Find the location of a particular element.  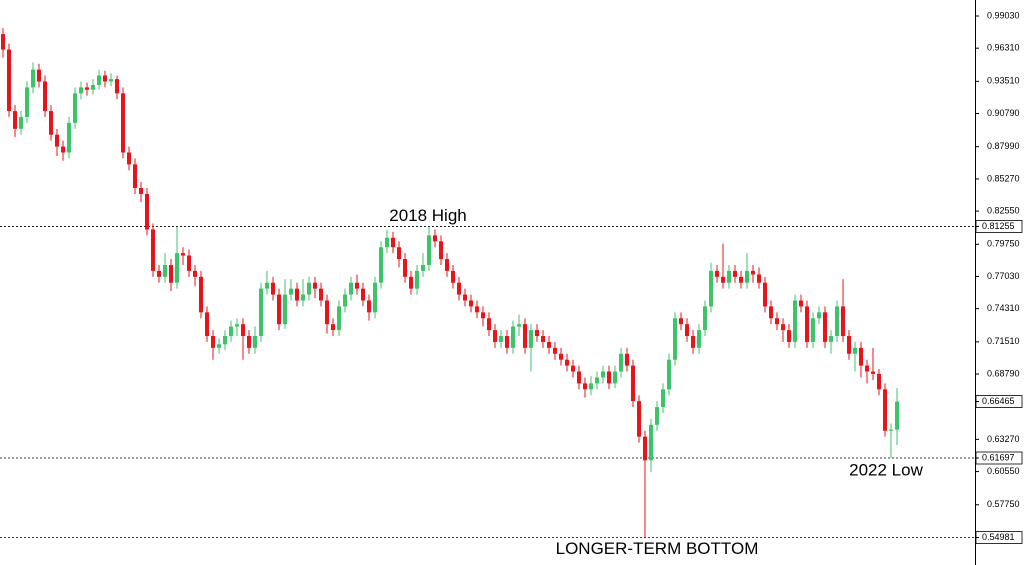

y-tick-label: 0.93510 is located at coordinates (1003, 81).